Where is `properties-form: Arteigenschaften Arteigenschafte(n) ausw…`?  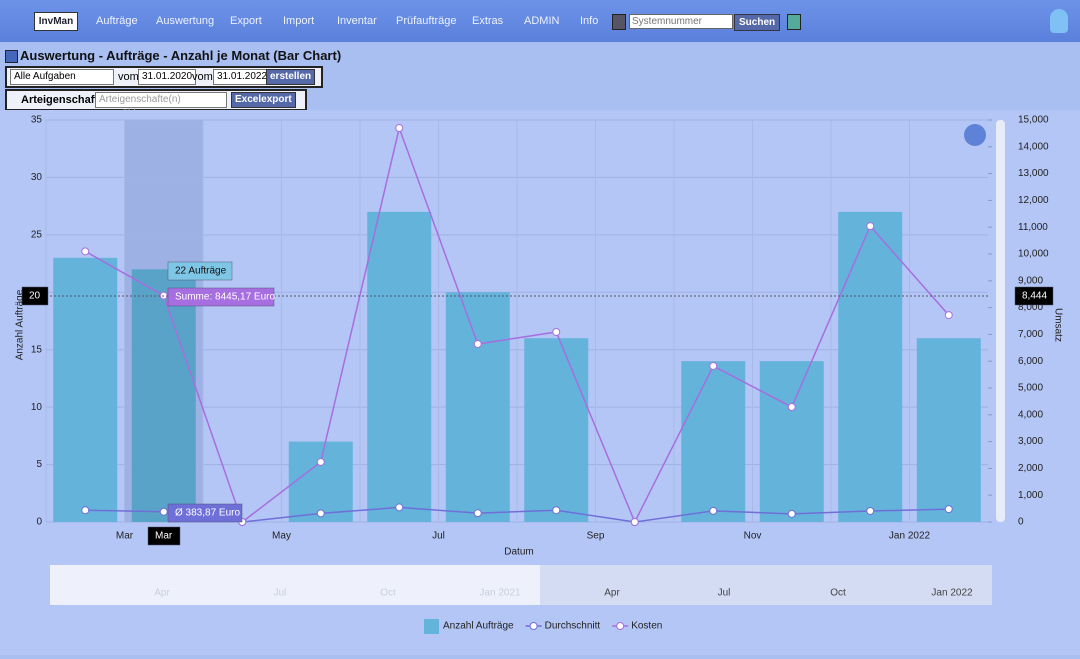 properties-form: Arteigenschaften Arteigenschafte(n) ausw… is located at coordinates (156, 100).